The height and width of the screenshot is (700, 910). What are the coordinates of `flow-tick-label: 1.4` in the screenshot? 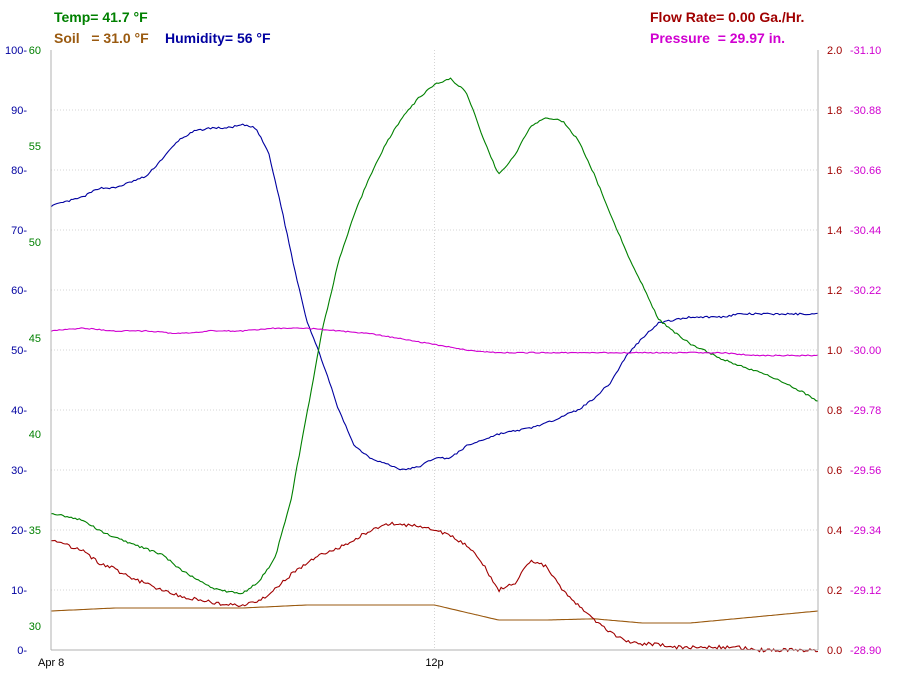 It's located at (834, 231).